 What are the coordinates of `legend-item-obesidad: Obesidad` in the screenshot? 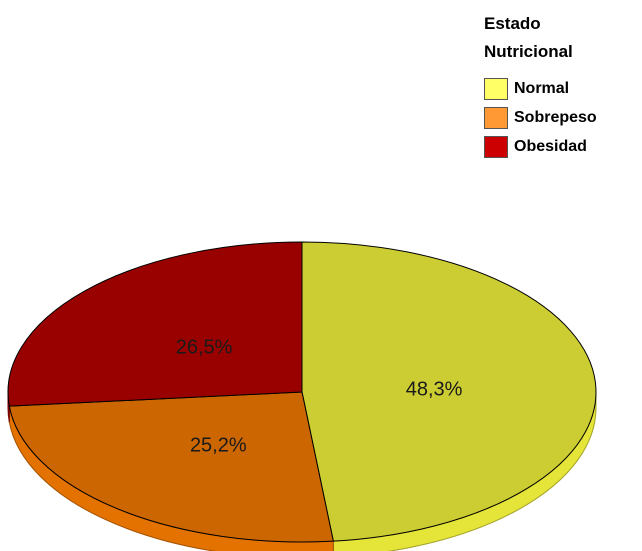 It's located at (562, 146).